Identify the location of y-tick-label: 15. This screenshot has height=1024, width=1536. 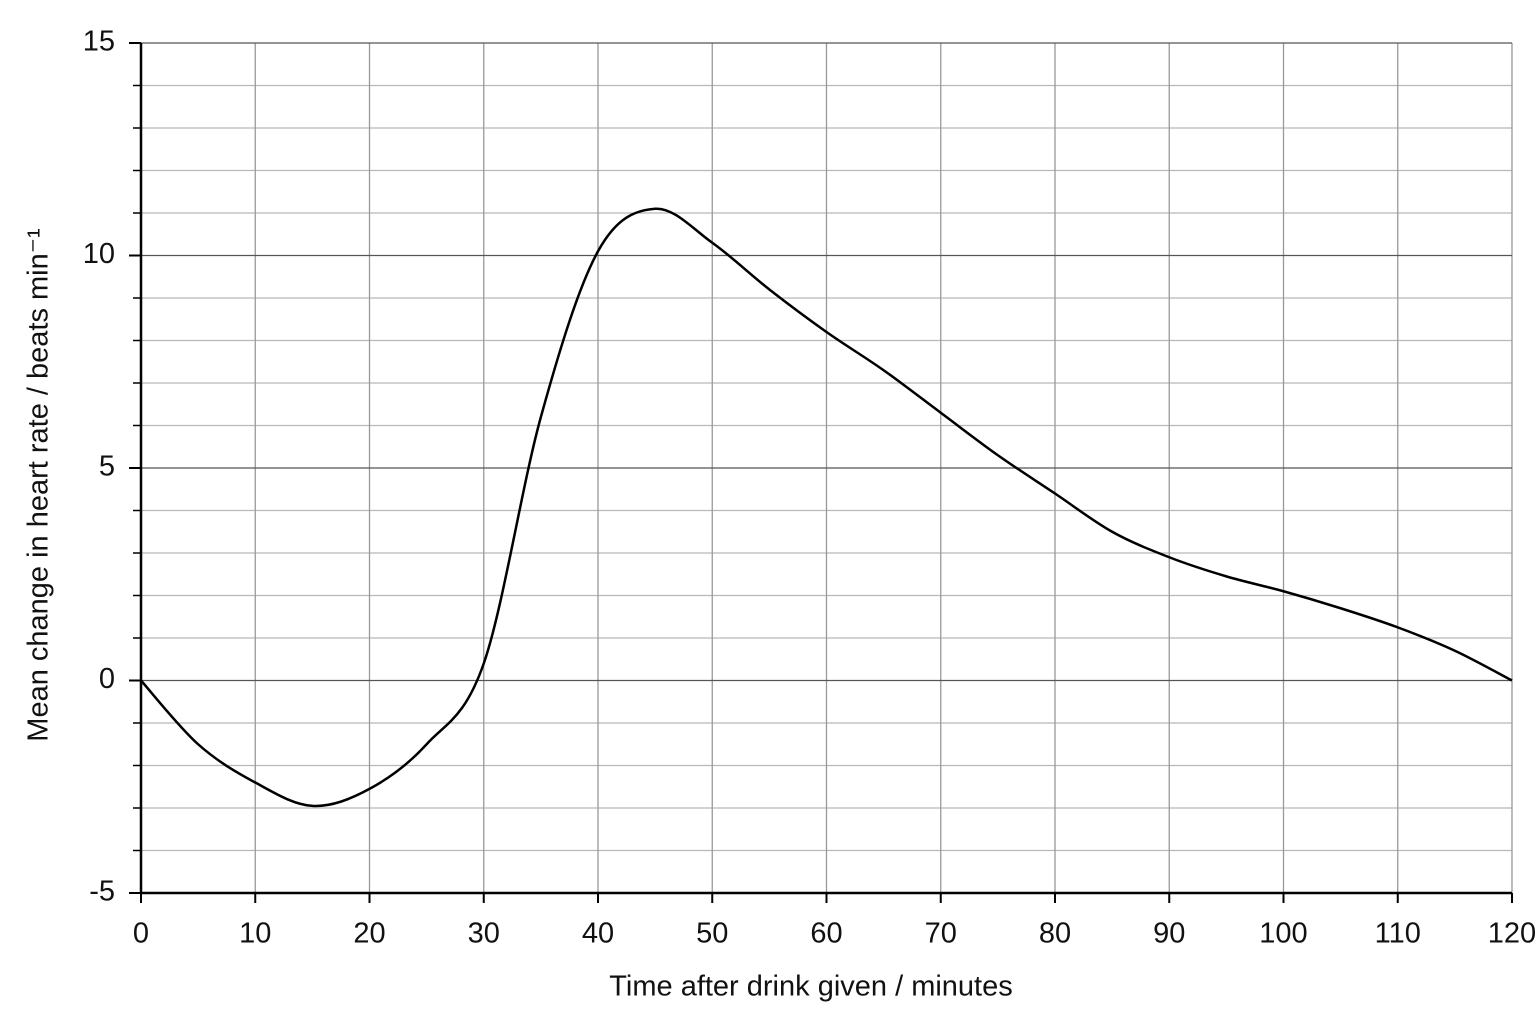
(99, 42).